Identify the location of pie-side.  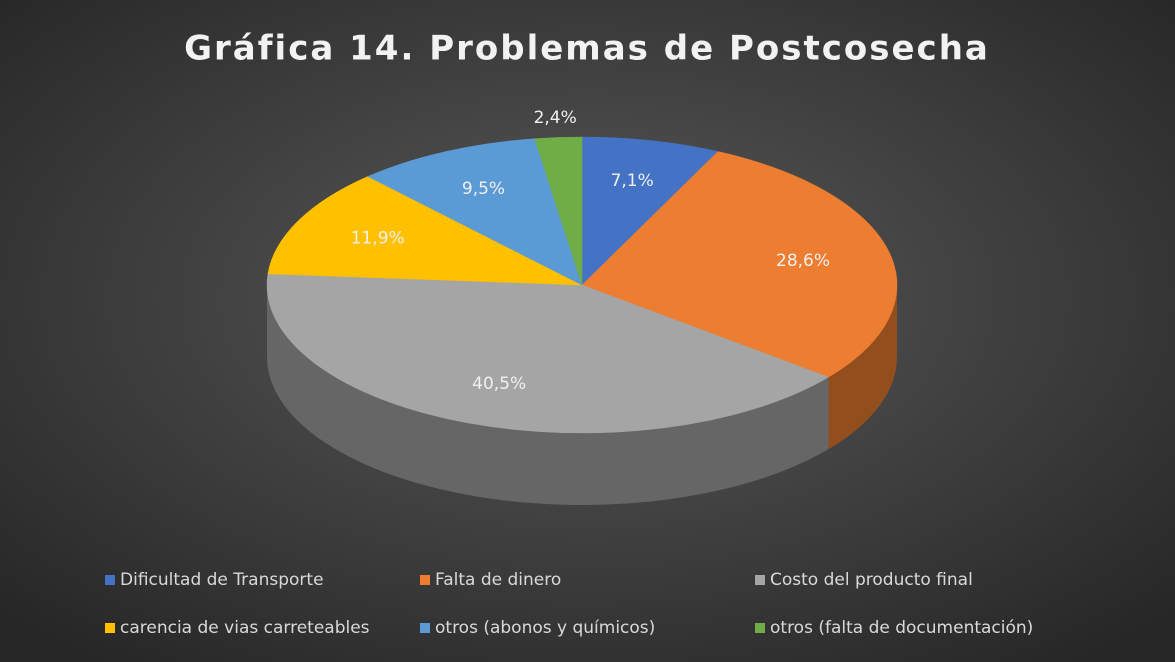
(862, 367).